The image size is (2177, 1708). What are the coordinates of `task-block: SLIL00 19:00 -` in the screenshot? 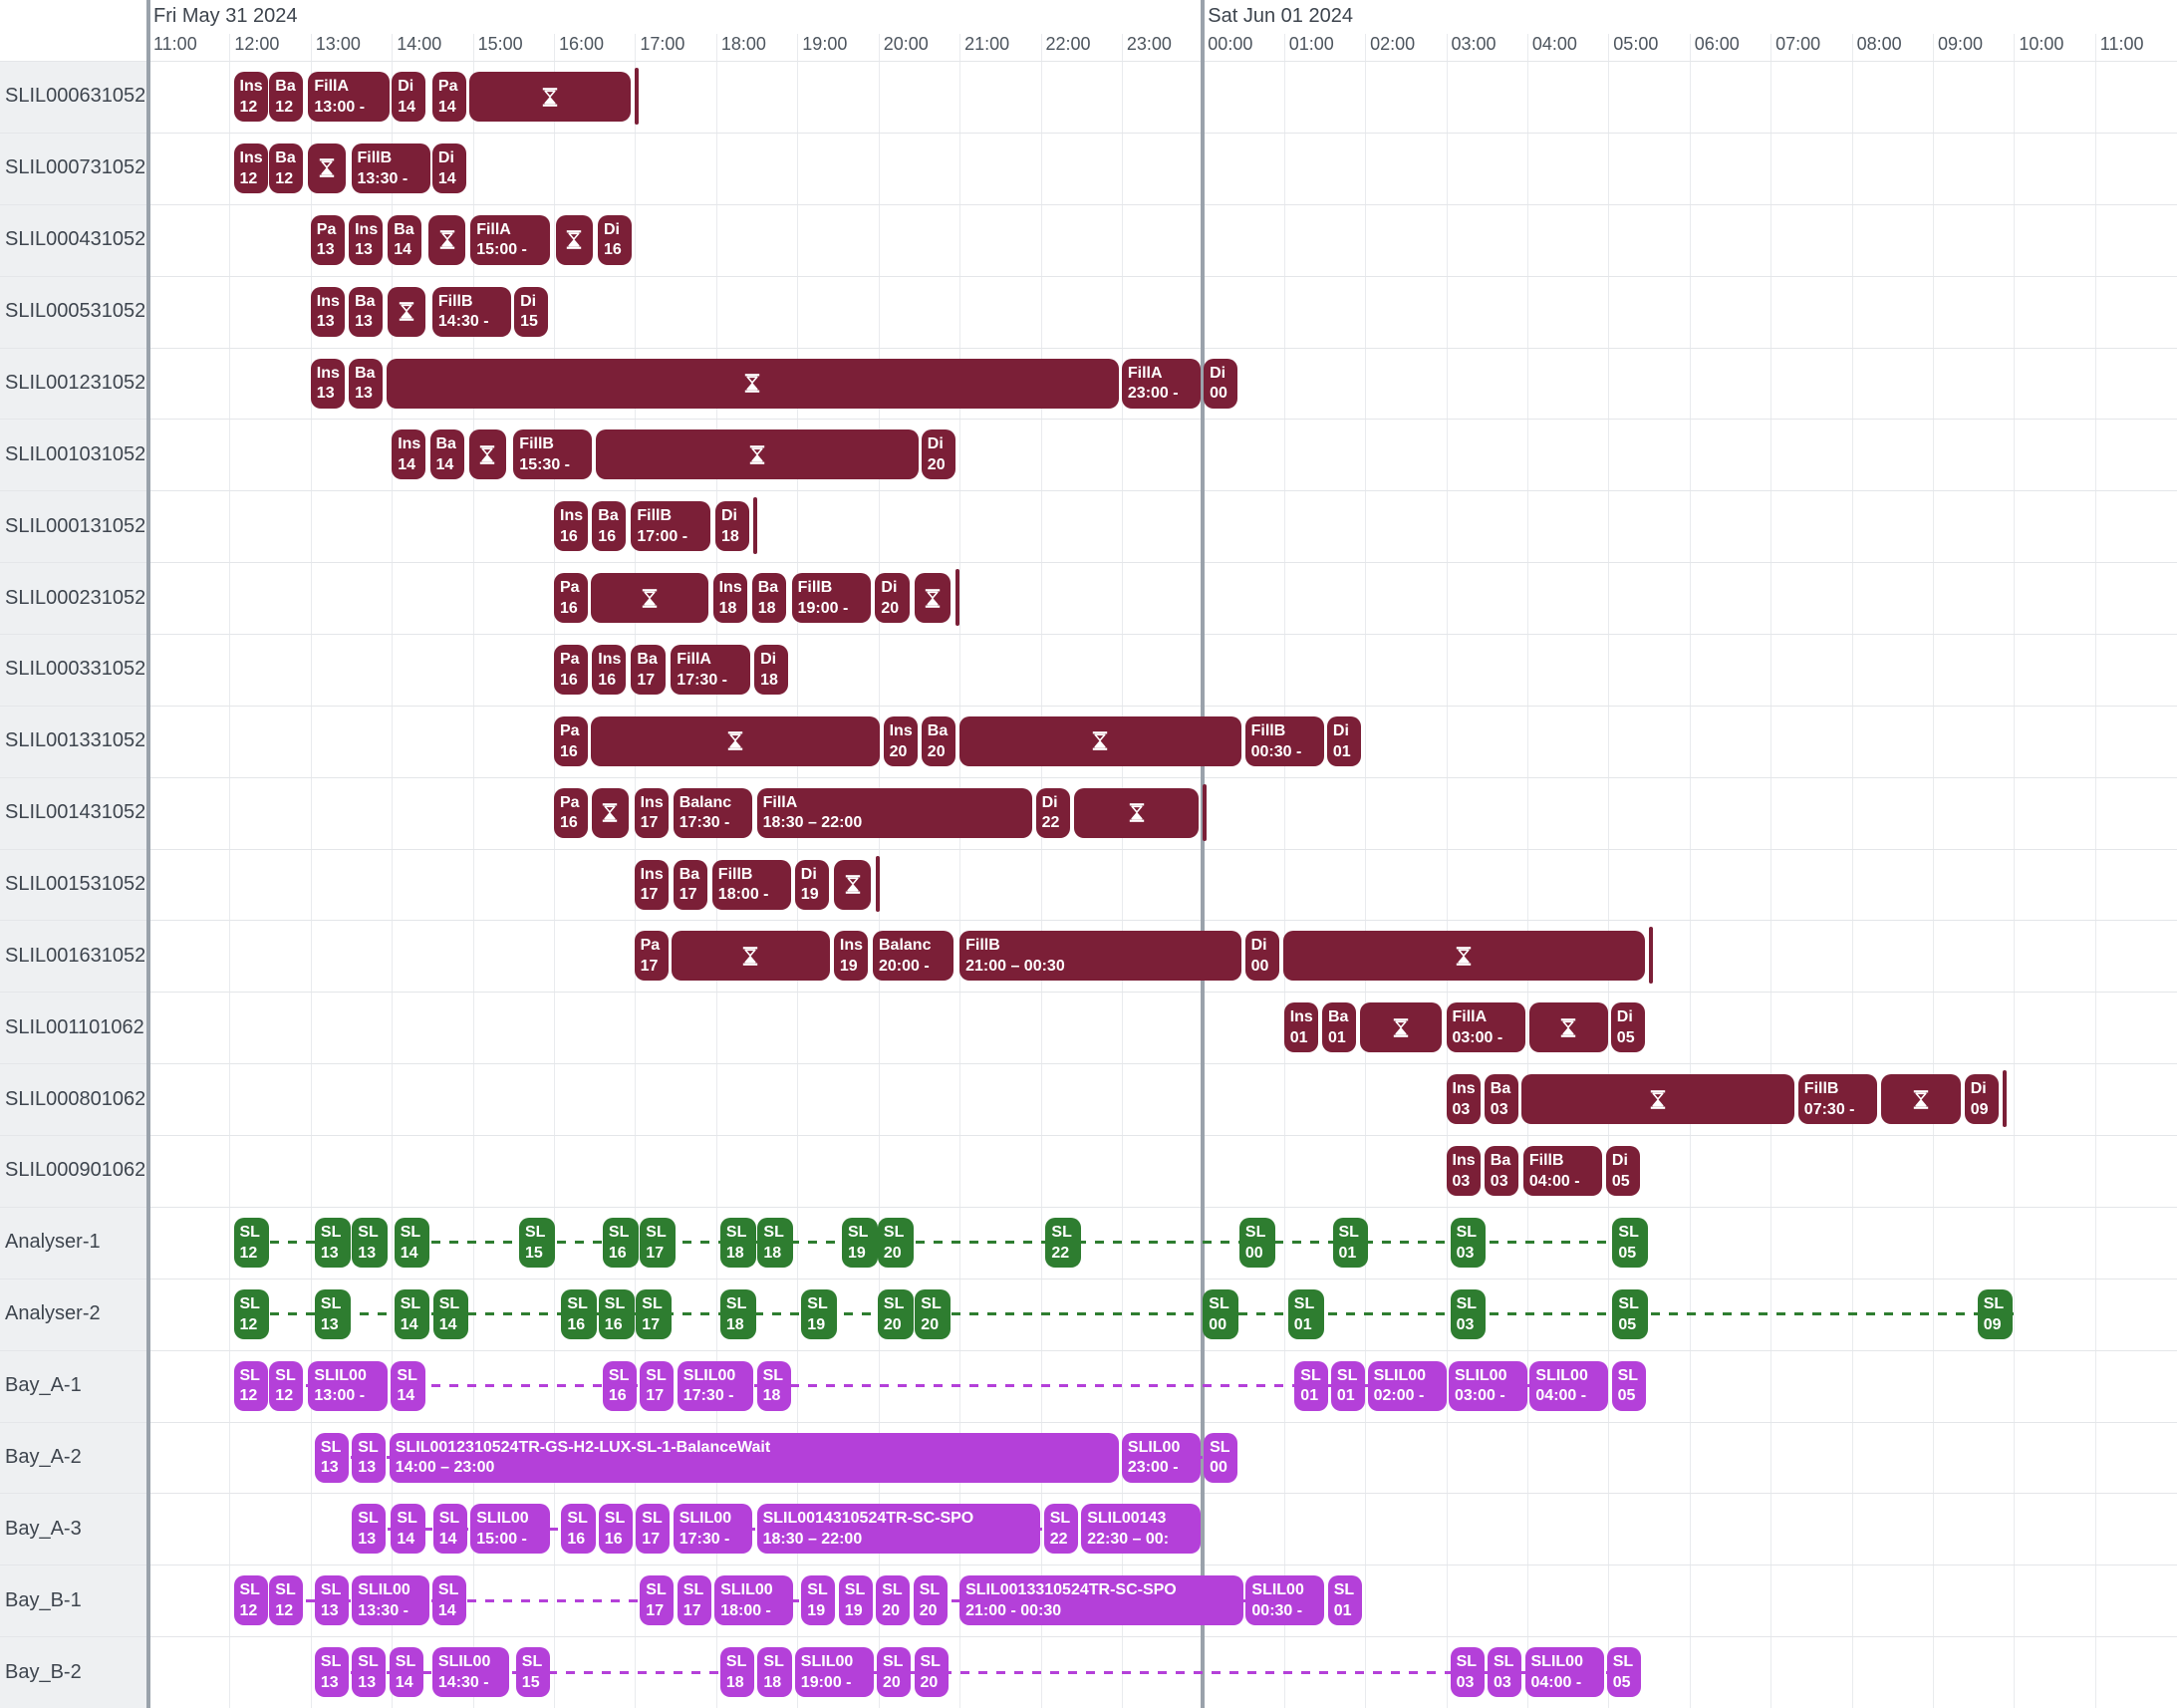 It's located at (834, 1672).